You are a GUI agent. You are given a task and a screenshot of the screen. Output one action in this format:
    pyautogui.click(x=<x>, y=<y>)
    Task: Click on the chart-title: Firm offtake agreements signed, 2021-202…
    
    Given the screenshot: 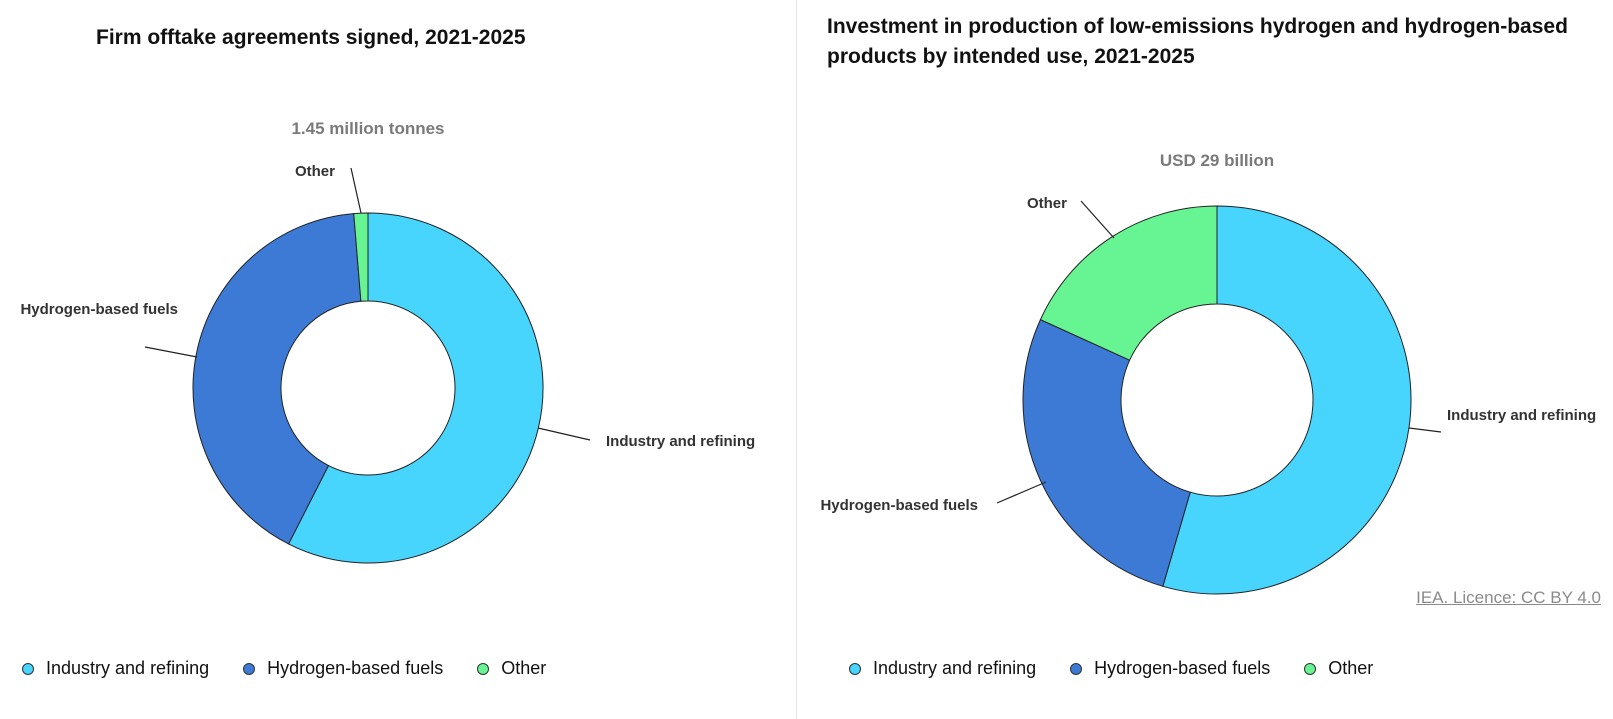 What is the action you would take?
    pyautogui.click(x=311, y=37)
    